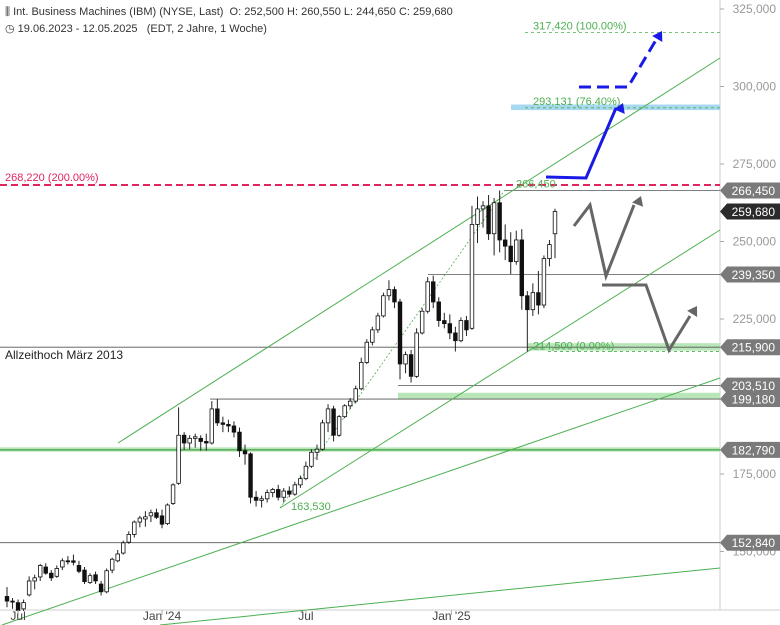  I want to click on price-badge-label-2: 239,350, so click(754, 275).